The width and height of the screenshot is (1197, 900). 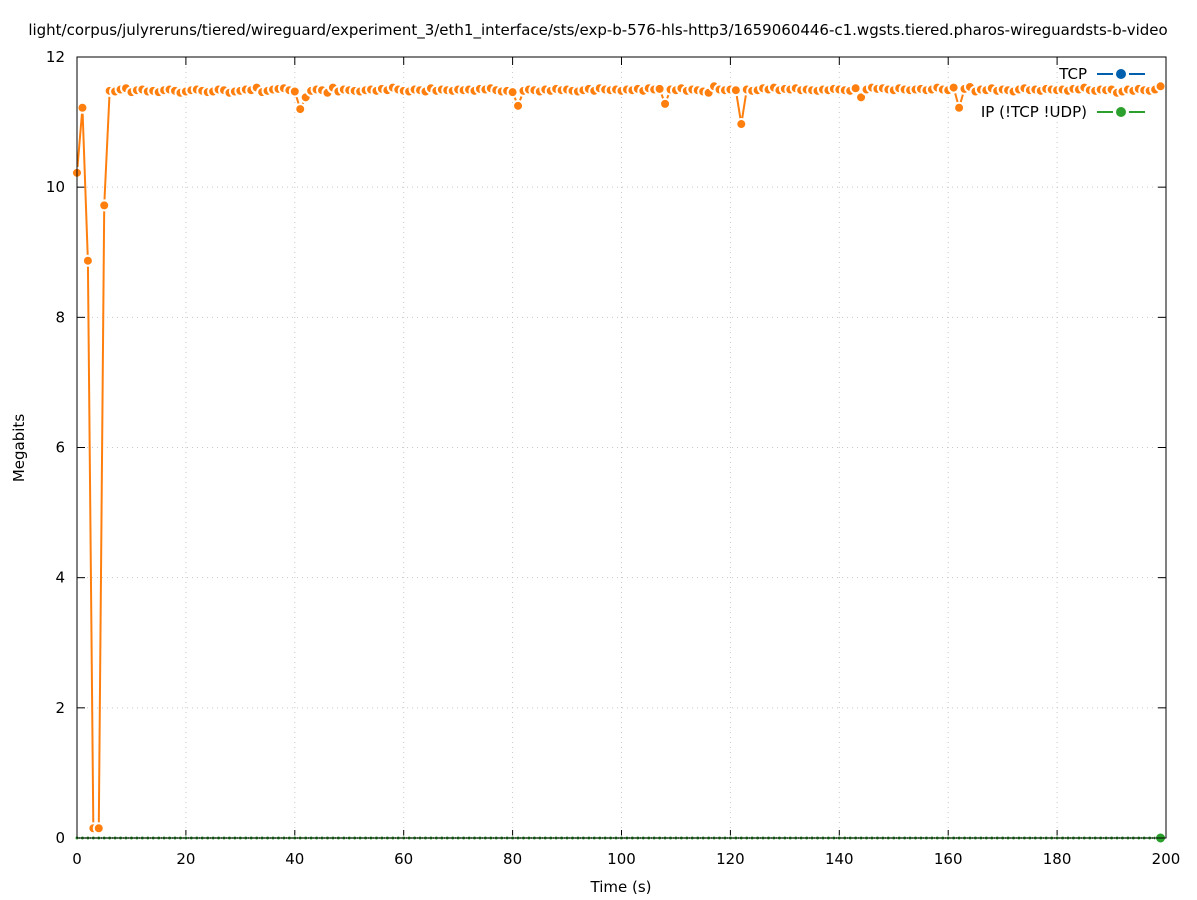 I want to click on y-tick-label: 2, so click(x=60, y=708).